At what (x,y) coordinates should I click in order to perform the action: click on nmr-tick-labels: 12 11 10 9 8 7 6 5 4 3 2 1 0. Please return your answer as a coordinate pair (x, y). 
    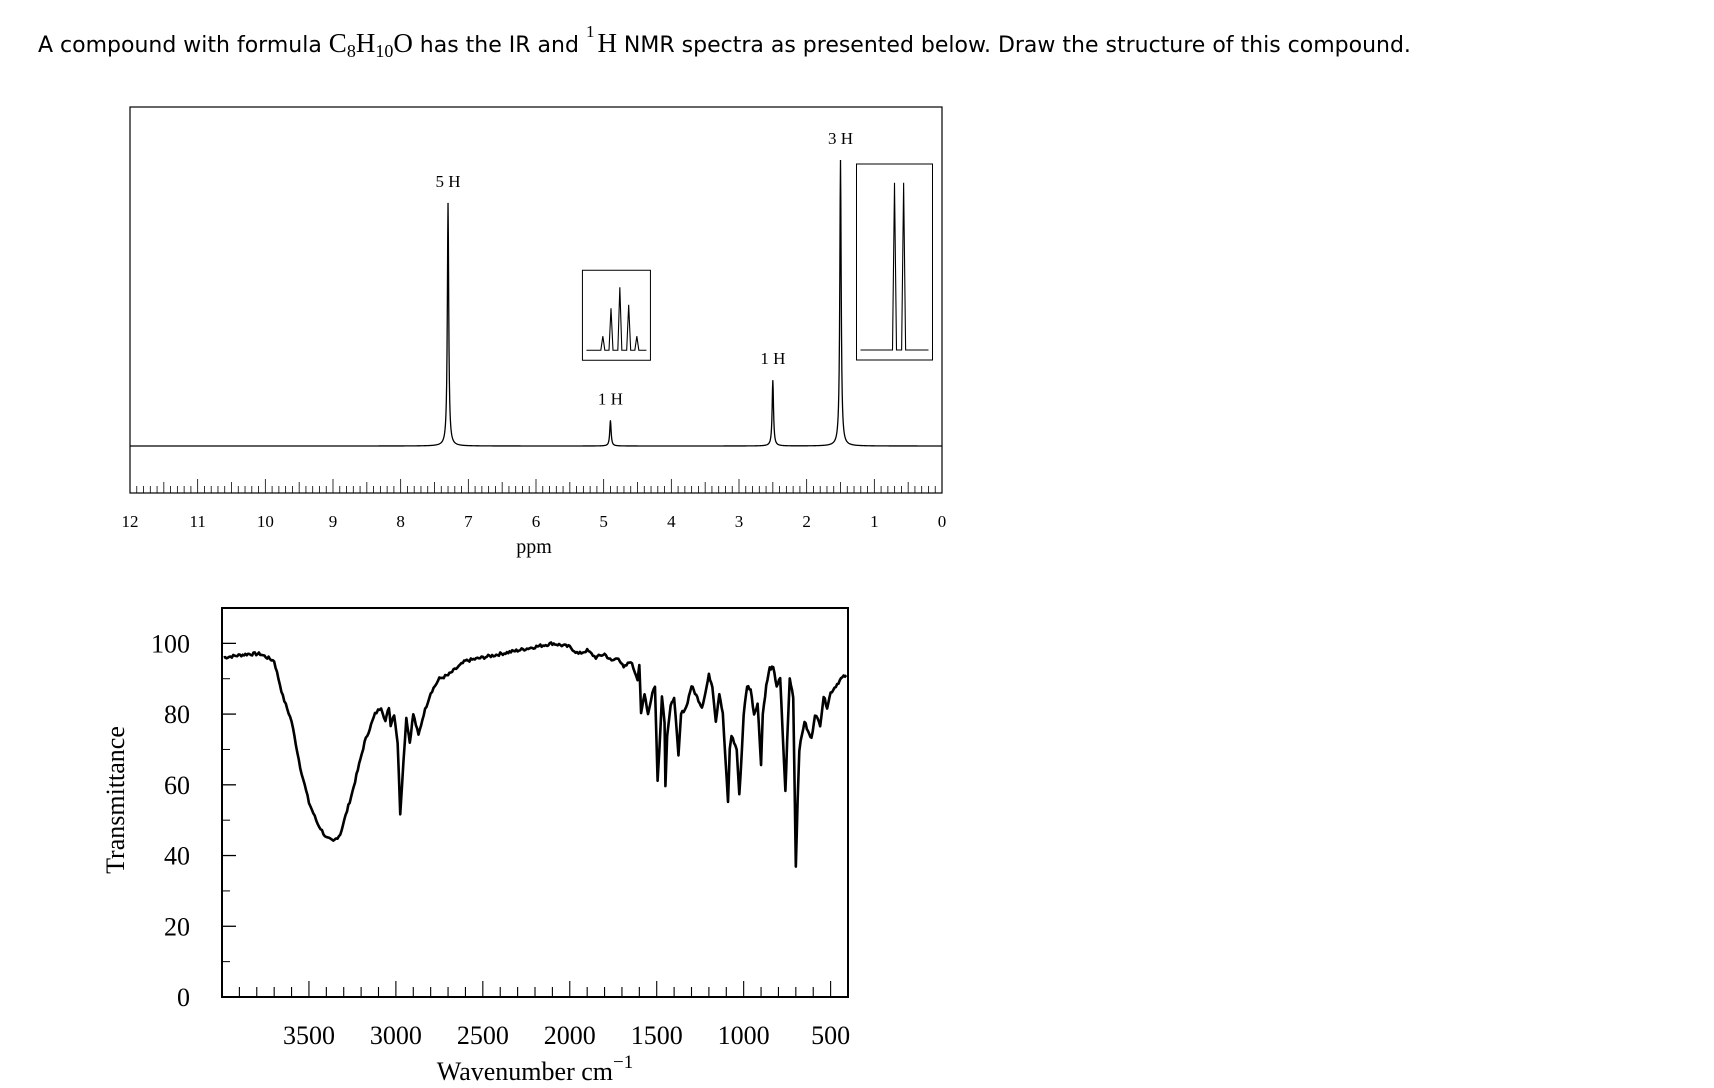
    Looking at the image, I should click on (534, 521).